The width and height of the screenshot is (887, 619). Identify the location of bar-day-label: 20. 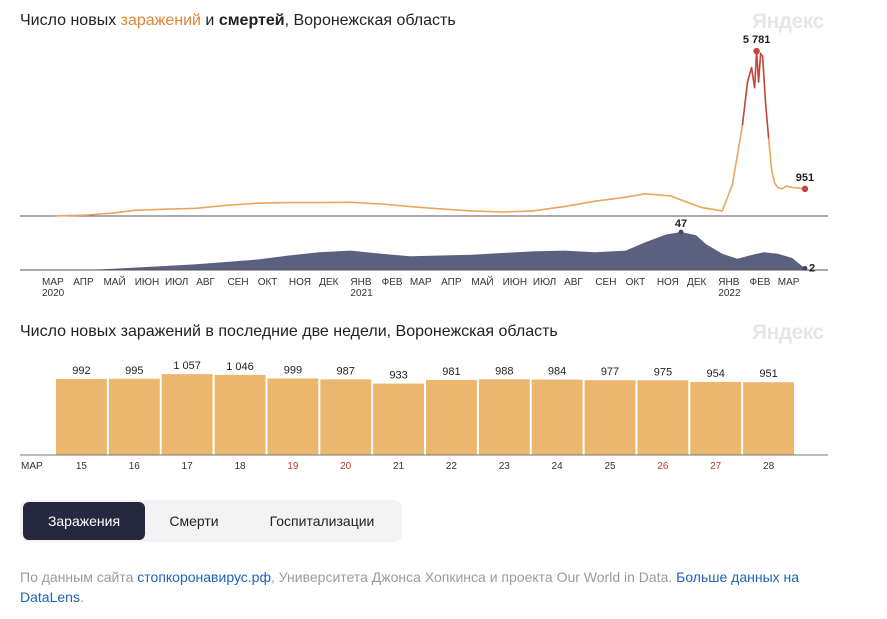
(346, 466).